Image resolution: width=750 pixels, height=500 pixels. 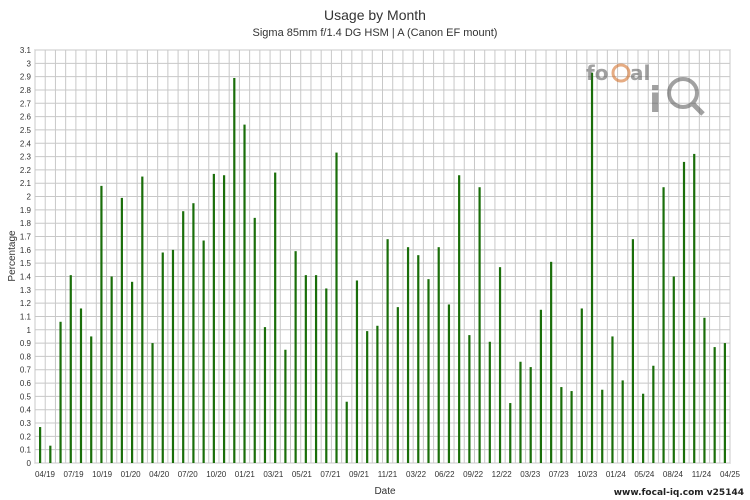 What do you see at coordinates (26, 383) in the screenshot?
I see `y-tick-label: 0.6` at bounding box center [26, 383].